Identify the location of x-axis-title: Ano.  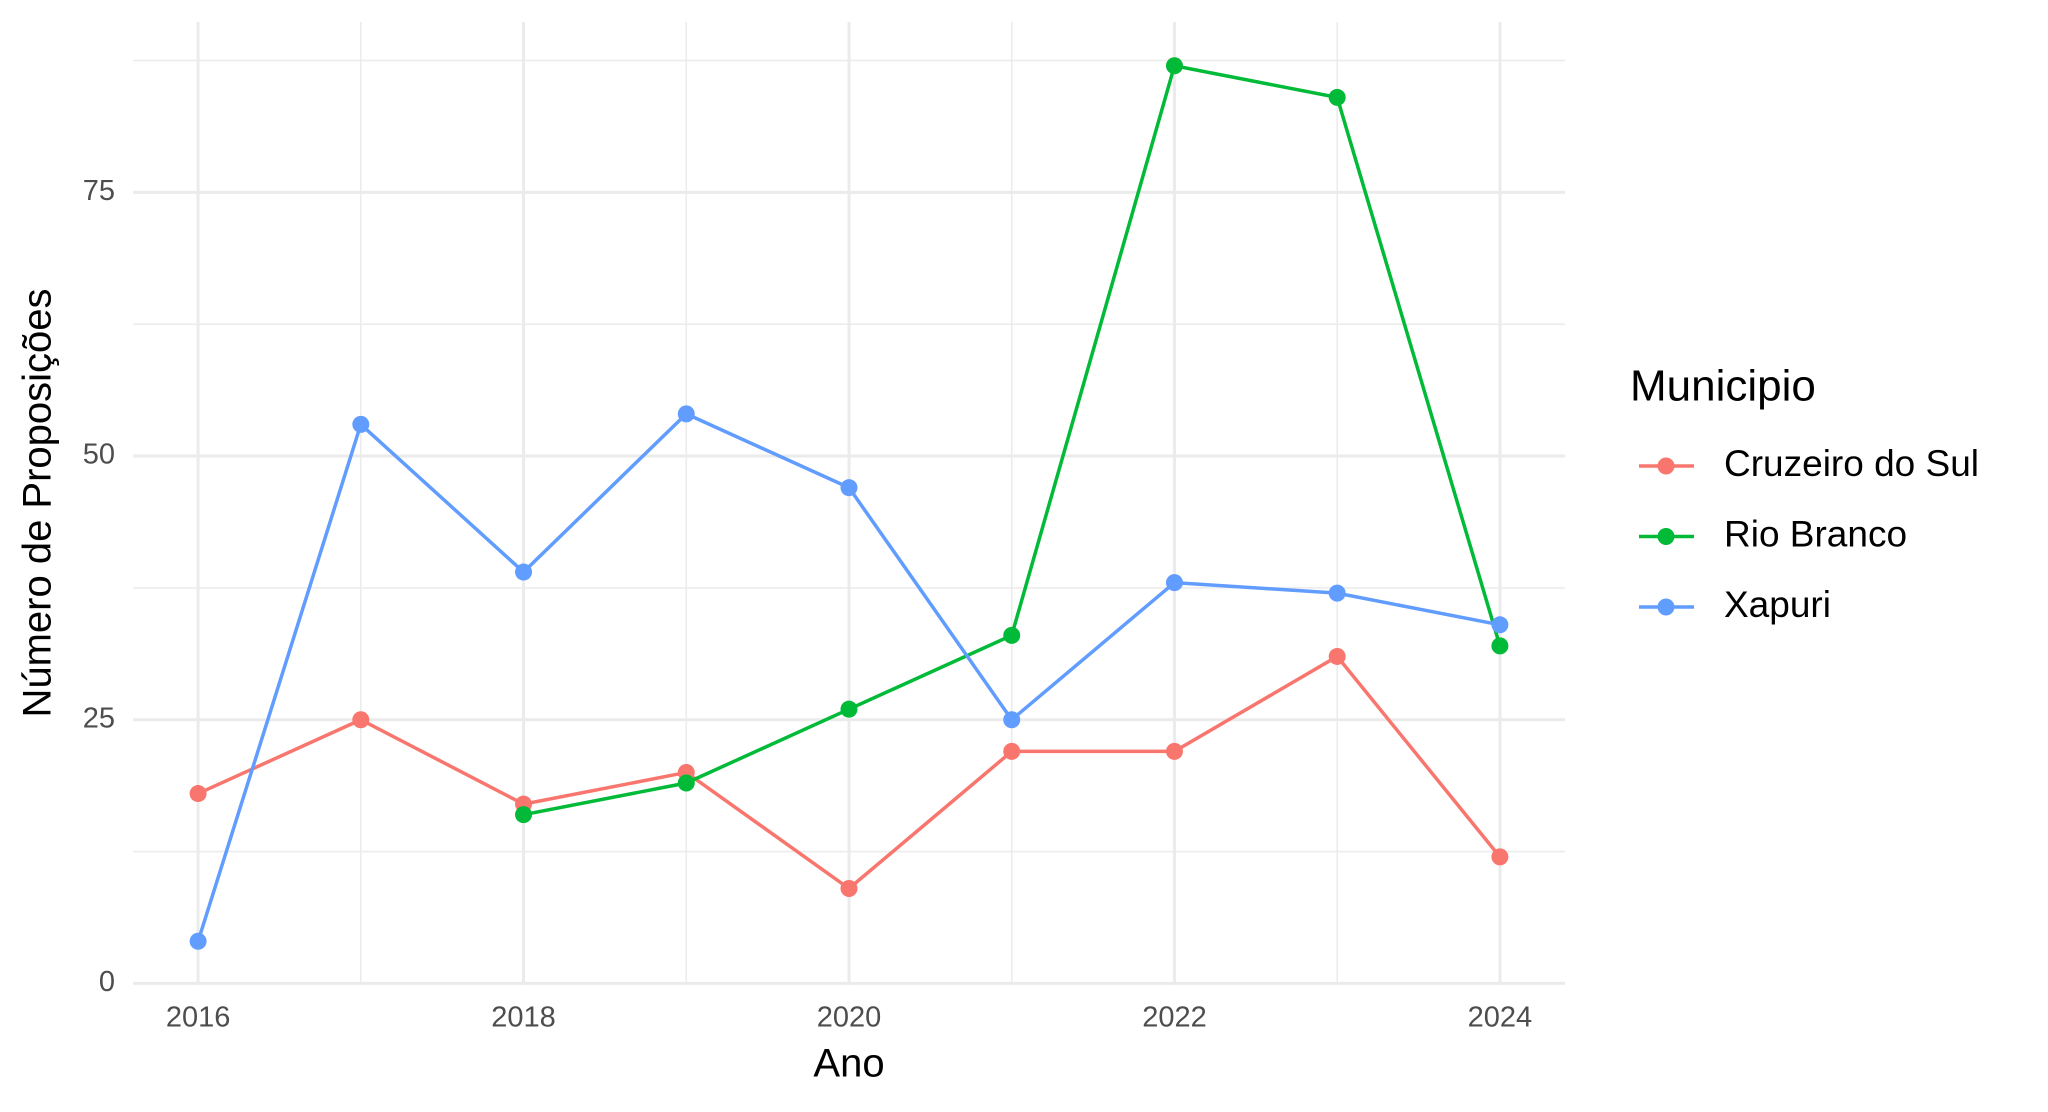
(848, 1064).